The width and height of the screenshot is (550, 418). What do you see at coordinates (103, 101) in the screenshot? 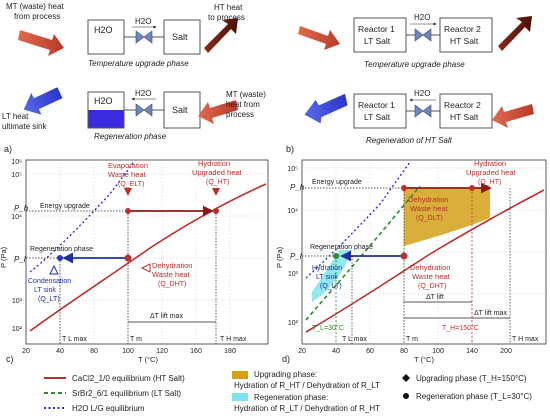
I see `a-water-box-label-bottom: H2O` at bounding box center [103, 101].